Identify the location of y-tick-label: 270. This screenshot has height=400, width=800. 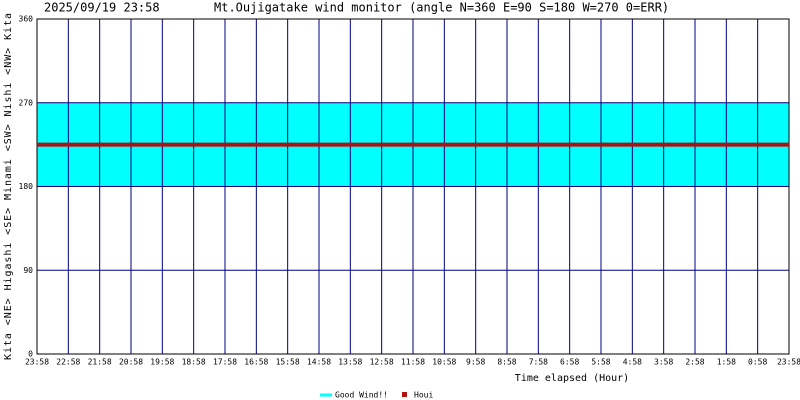
(26, 102).